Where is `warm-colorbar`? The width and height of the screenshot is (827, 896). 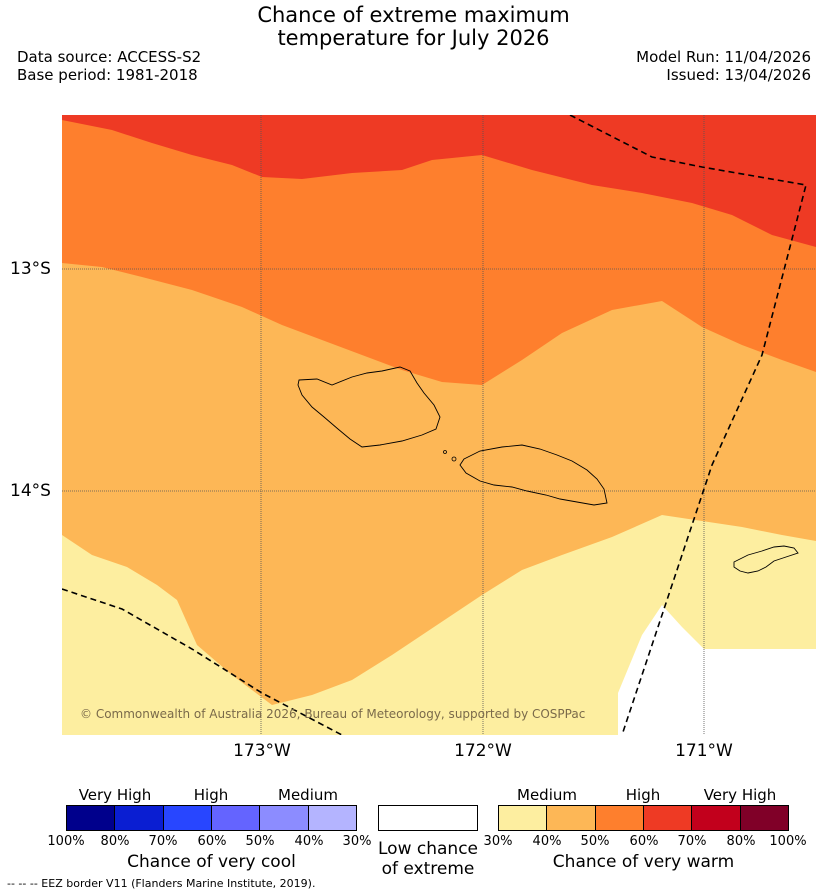 warm-colorbar is located at coordinates (643, 818).